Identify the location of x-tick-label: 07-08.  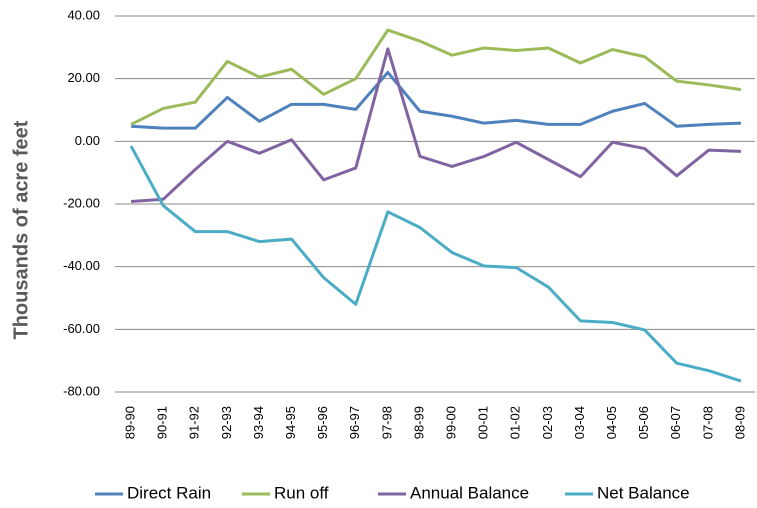
(707, 422).